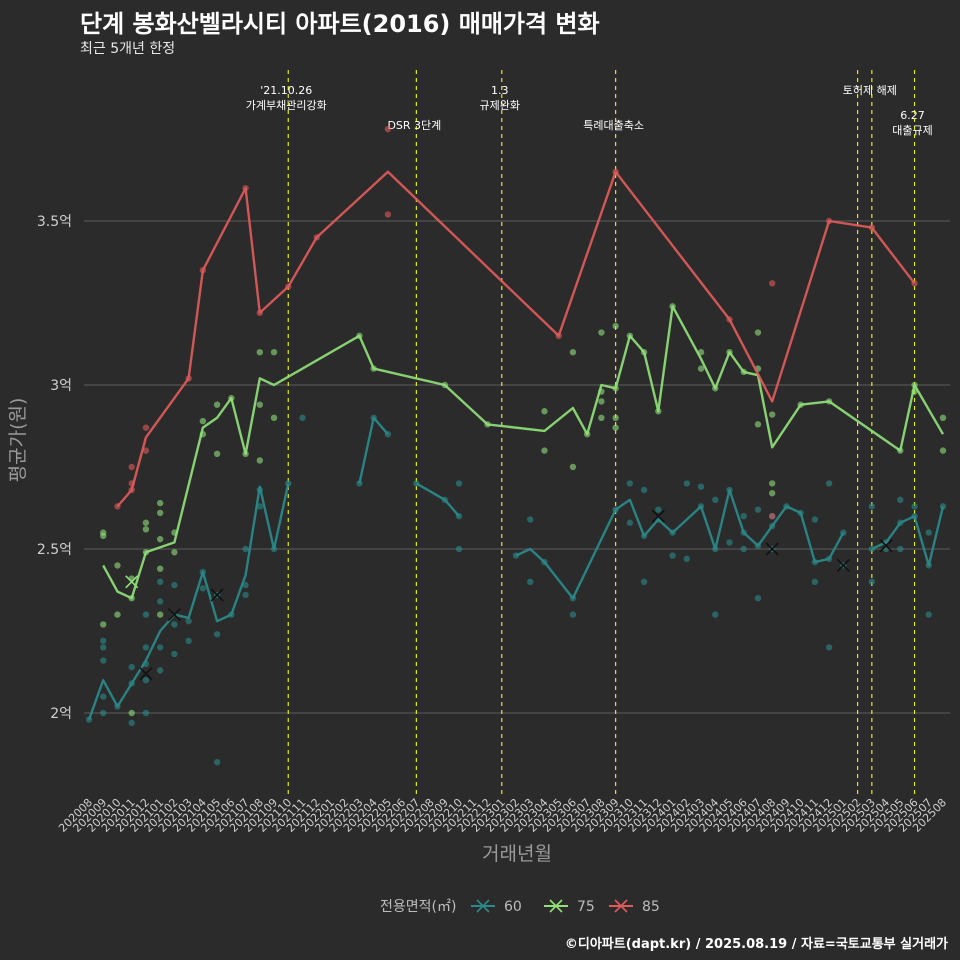 The width and height of the screenshot is (960, 960). I want to click on event-label: DSR 3단계, so click(414, 125).